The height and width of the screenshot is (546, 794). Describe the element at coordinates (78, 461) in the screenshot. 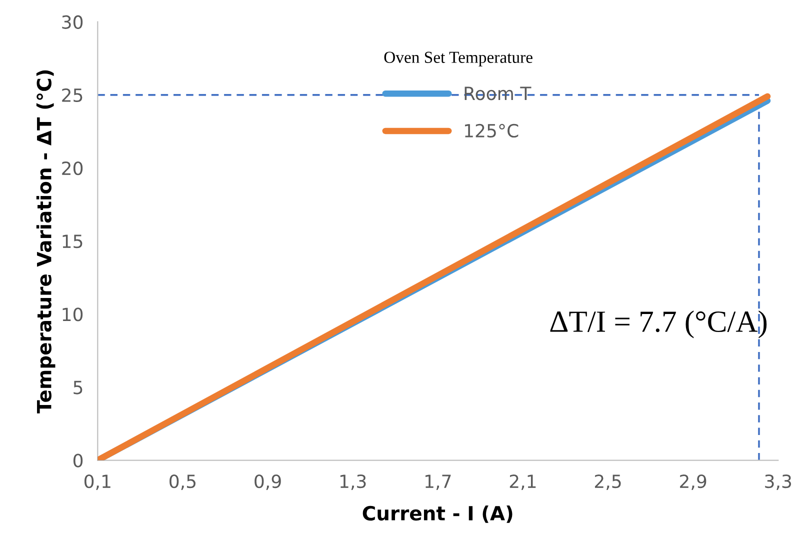

I see `y-tick-label: 0` at that location.